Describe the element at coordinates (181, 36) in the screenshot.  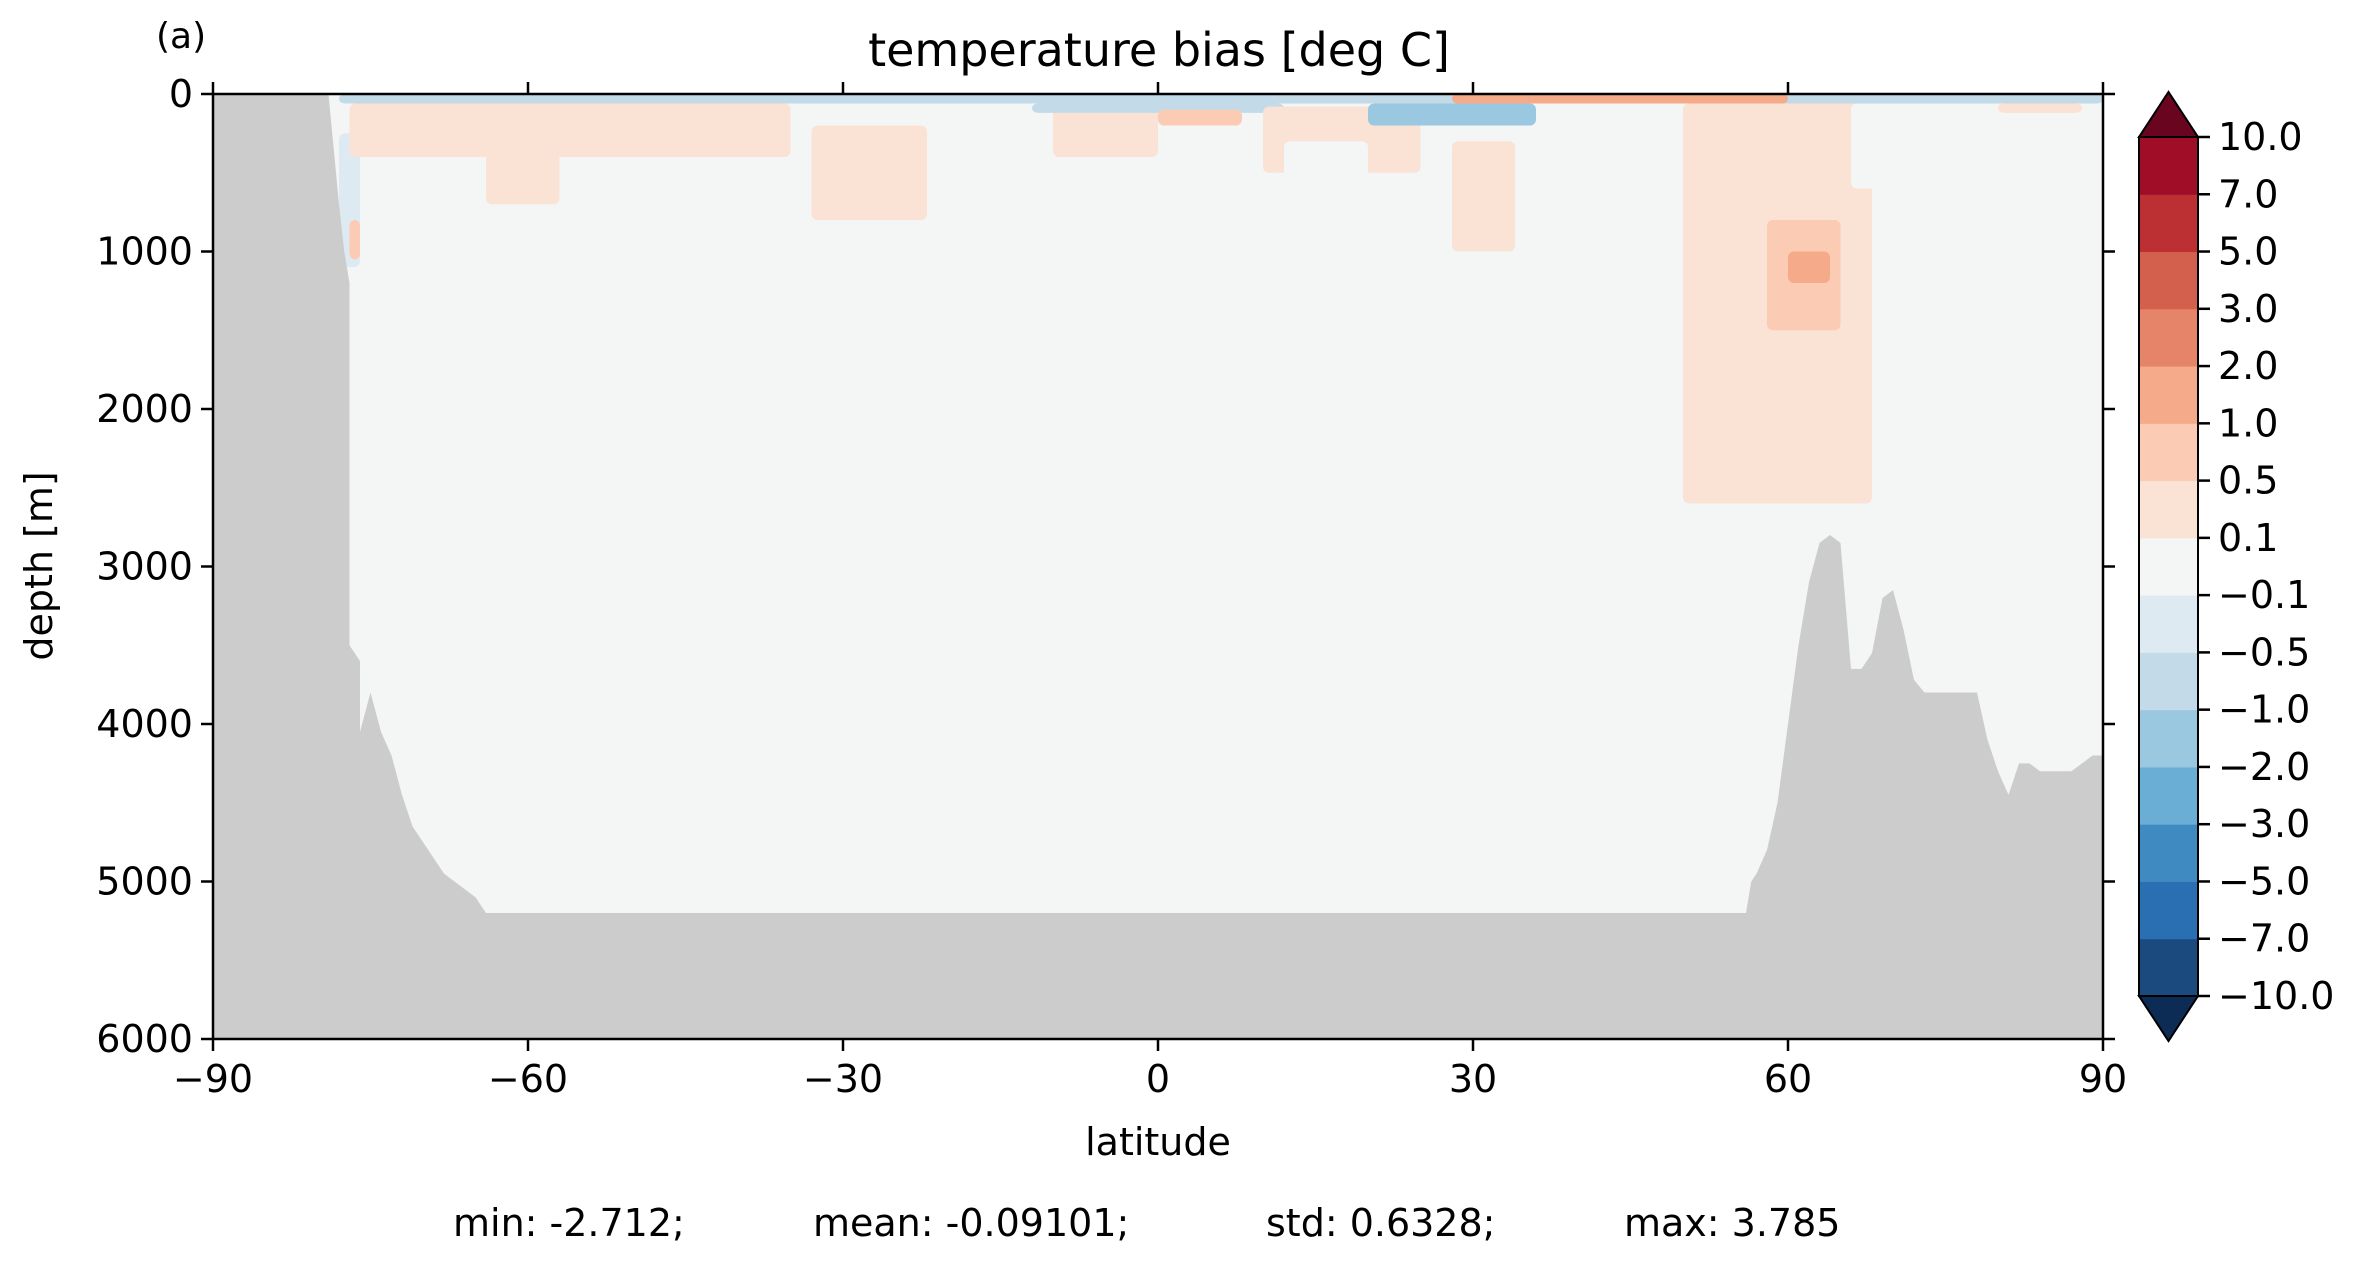
I see `panel-label: (a)` at that location.